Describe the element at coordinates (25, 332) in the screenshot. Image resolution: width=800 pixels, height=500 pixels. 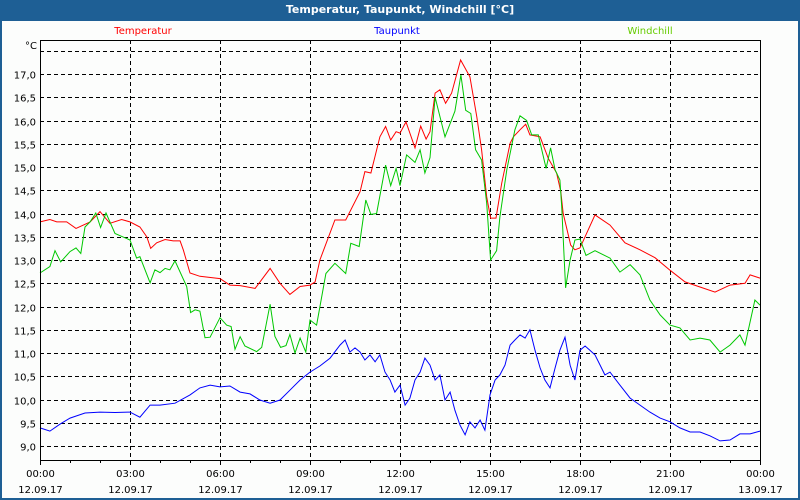
I see `y-tick-label: 11,5` at that location.